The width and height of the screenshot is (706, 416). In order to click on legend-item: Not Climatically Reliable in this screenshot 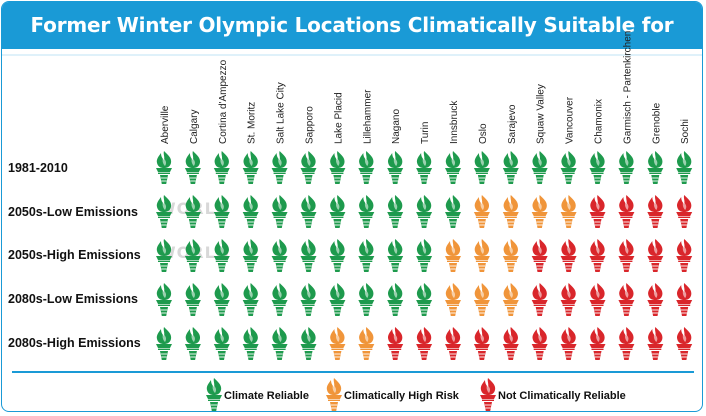, I will do `click(553, 394)`.